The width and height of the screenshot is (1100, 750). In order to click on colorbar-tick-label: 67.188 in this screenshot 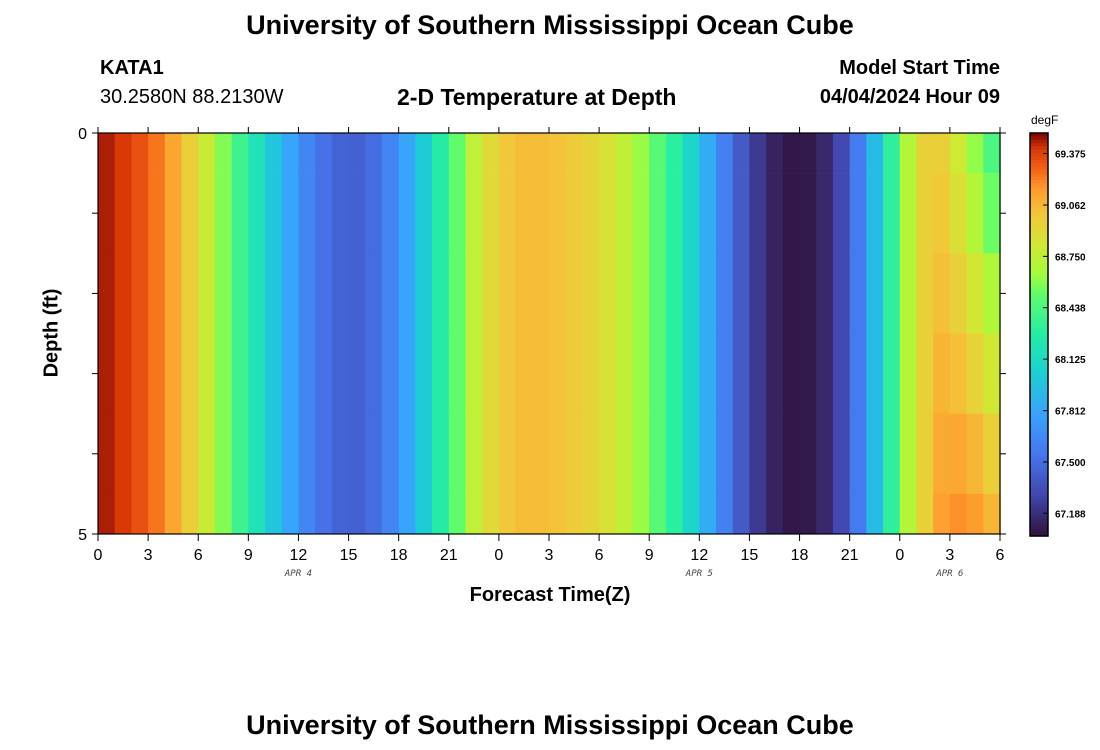, I will do `click(1070, 514)`.